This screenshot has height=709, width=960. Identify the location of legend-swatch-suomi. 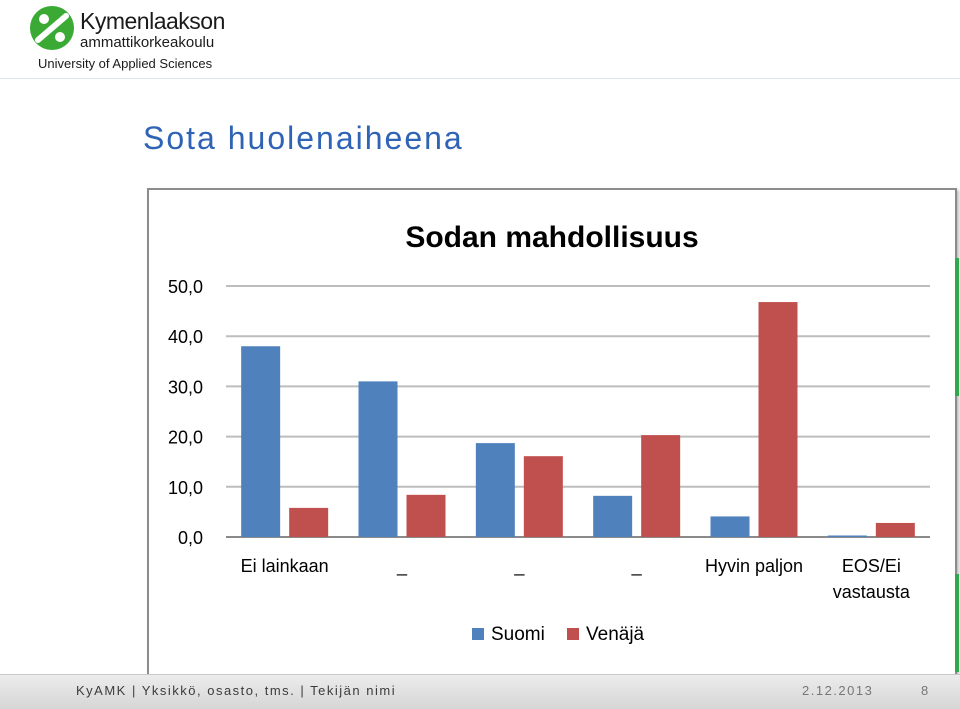
(478, 634).